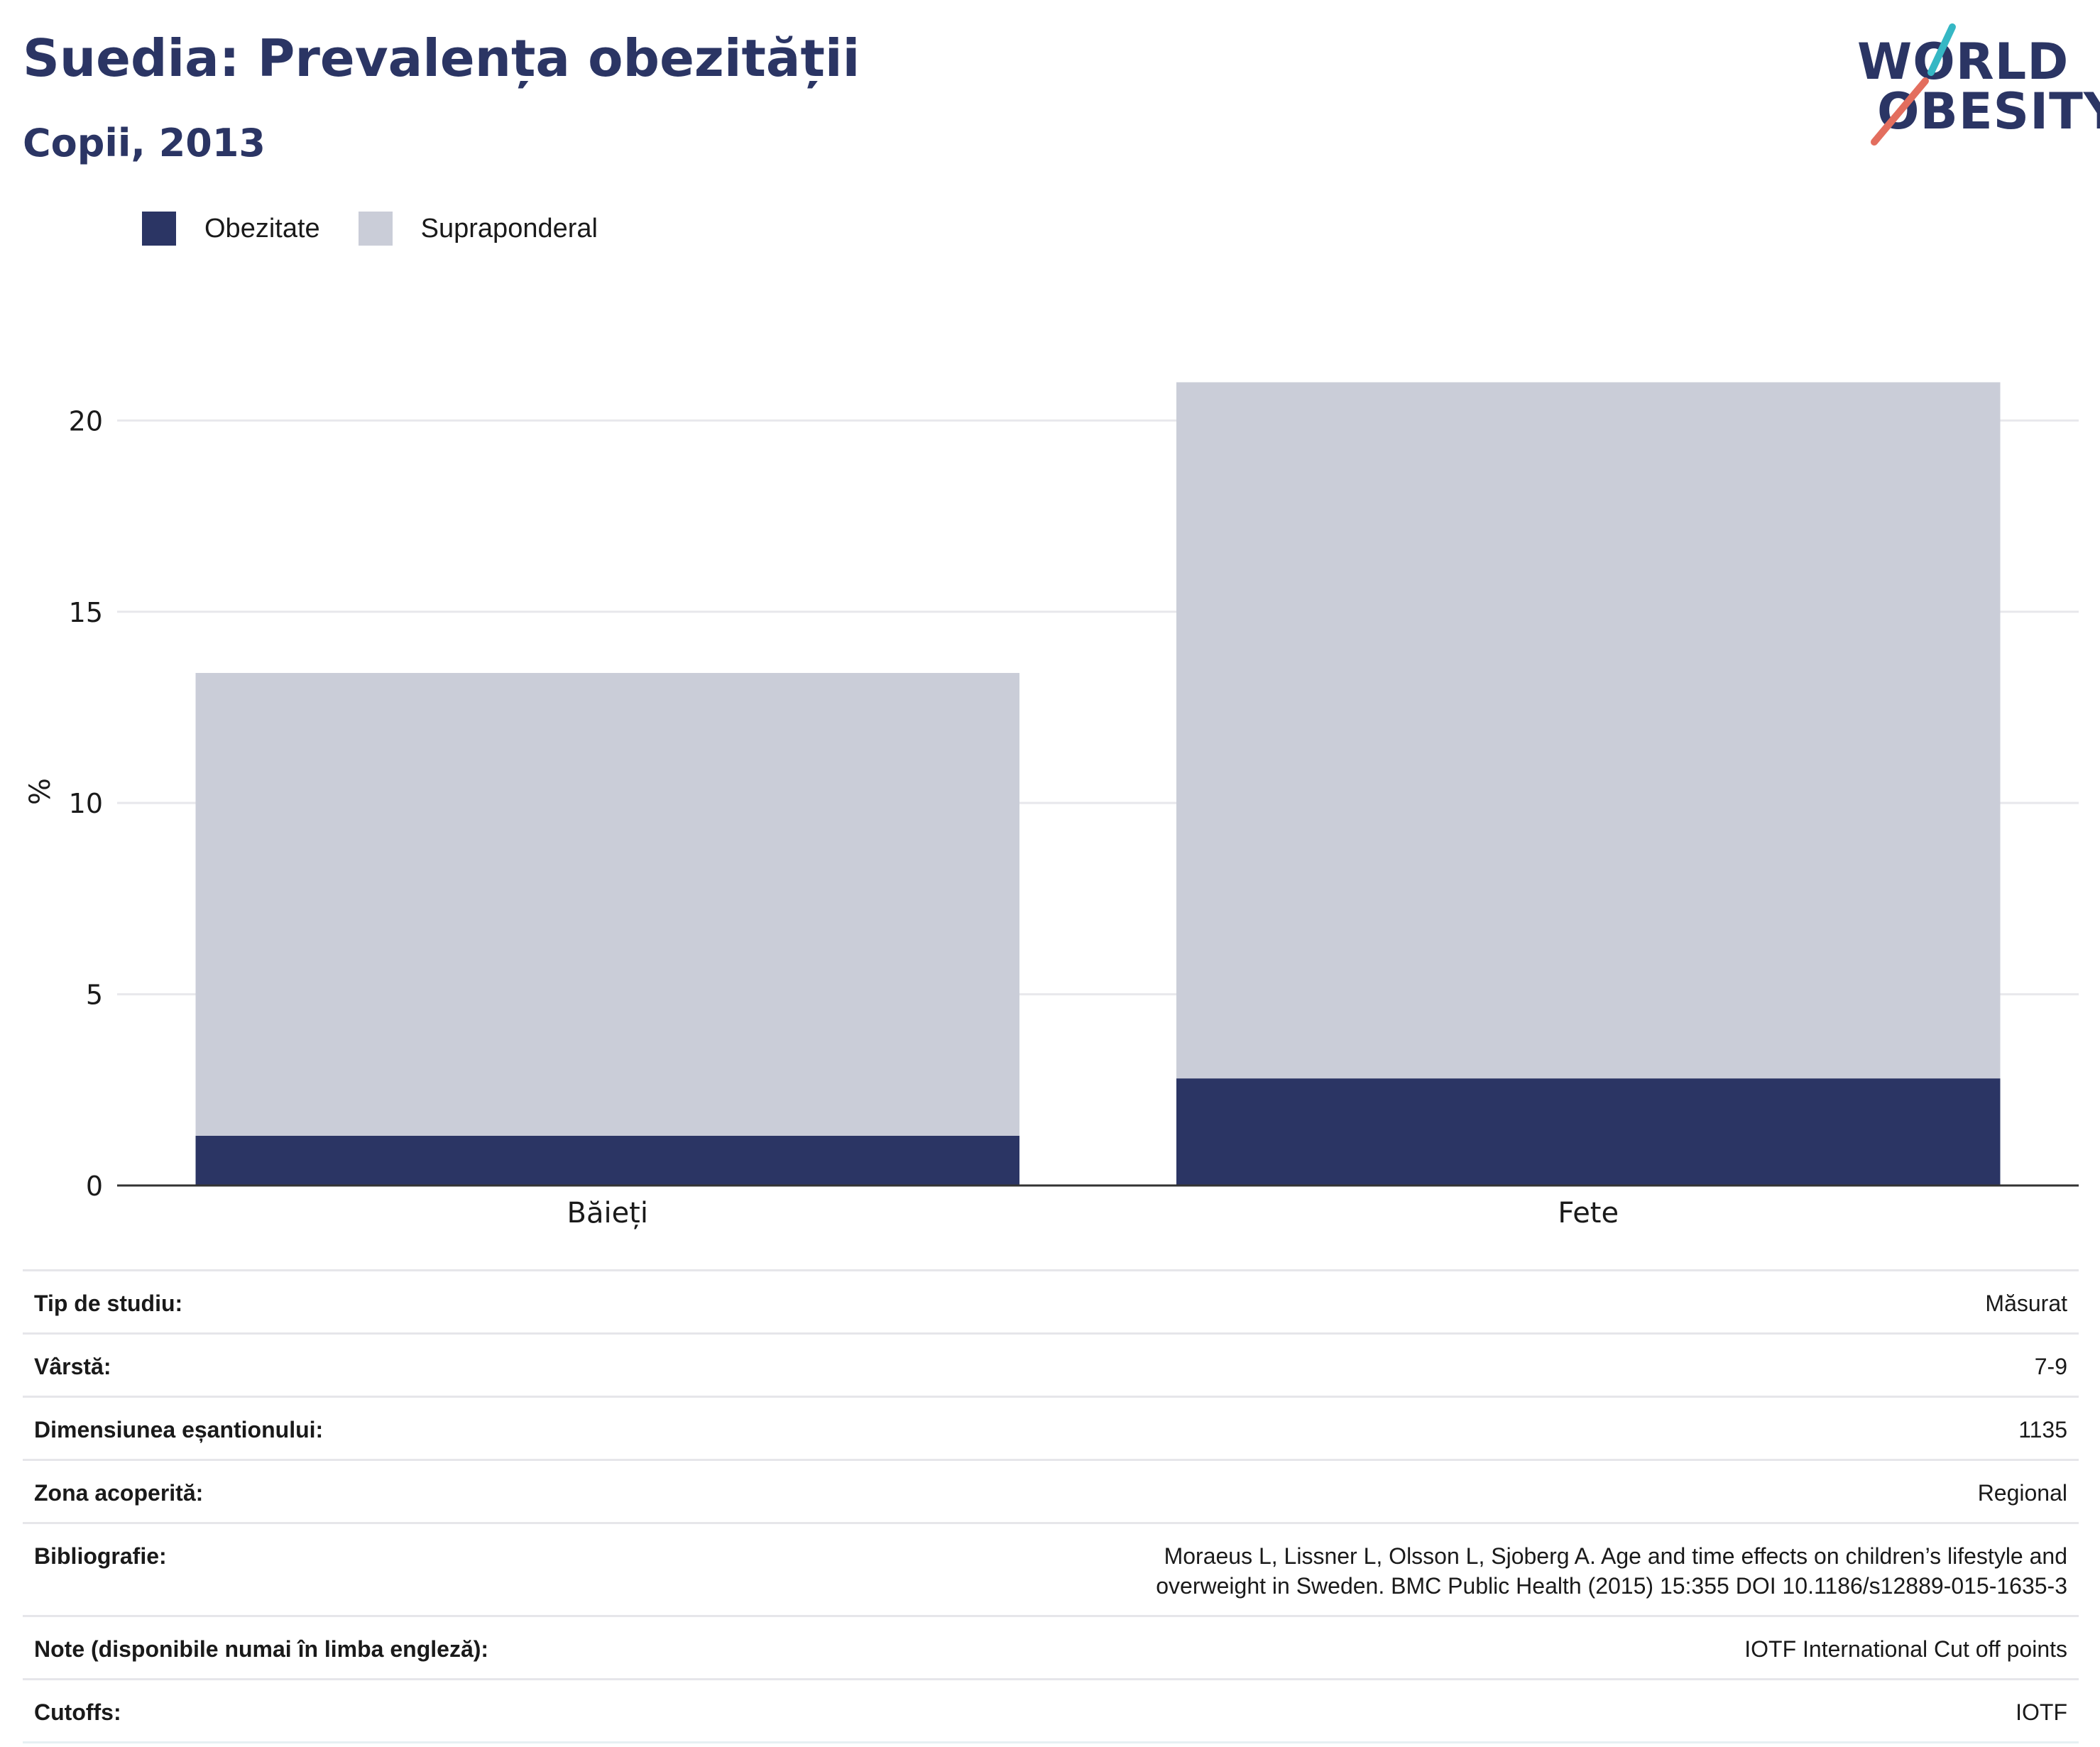  What do you see at coordinates (441, 58) in the screenshot?
I see `chart-title: Suedia: Prevalența obezității` at bounding box center [441, 58].